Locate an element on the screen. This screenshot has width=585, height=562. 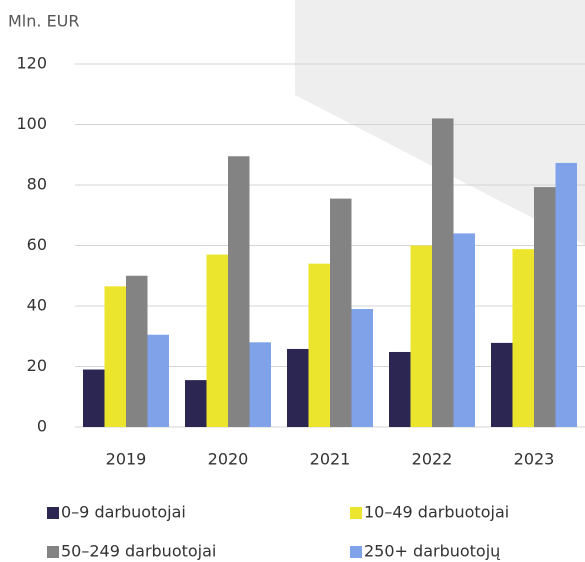
y-tick-label: 80 is located at coordinates (37, 184).